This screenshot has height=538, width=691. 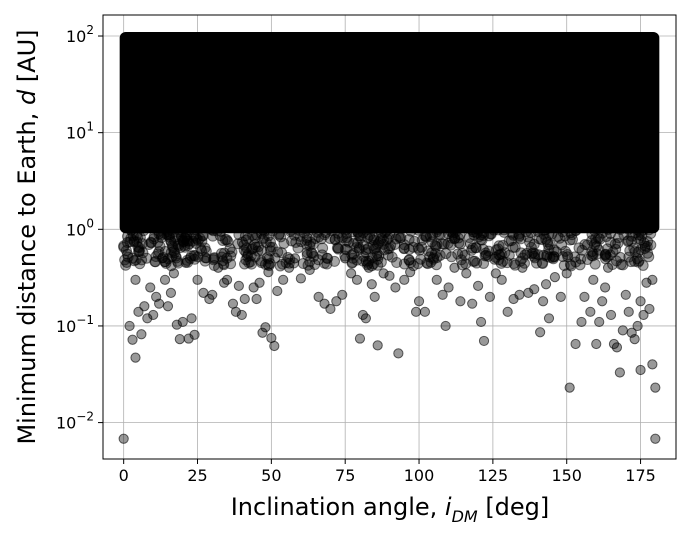 I want to click on y-tick-label-2: 100, so click(x=80, y=227).